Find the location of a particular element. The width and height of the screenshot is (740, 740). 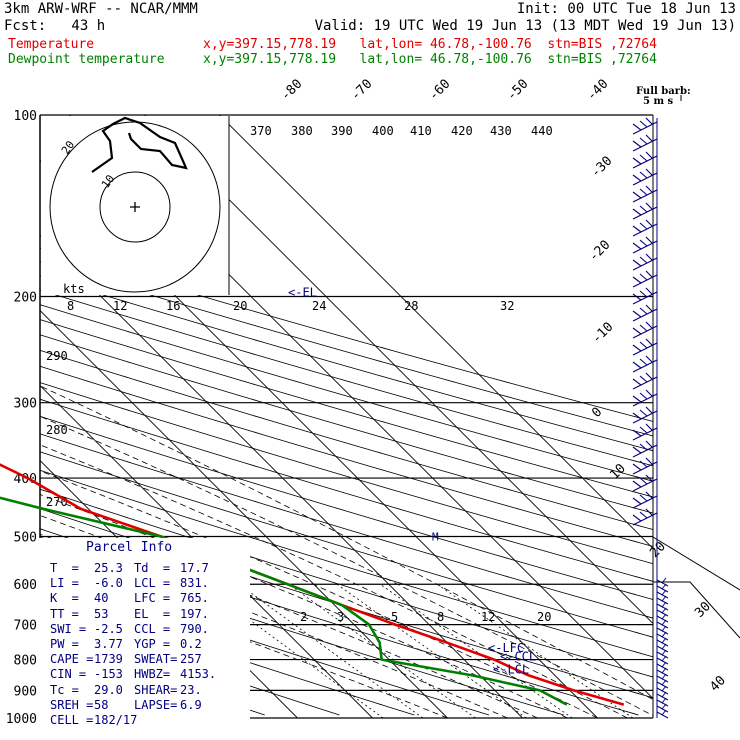

mixing-ratio-label: 3 is located at coordinates (340, 617).